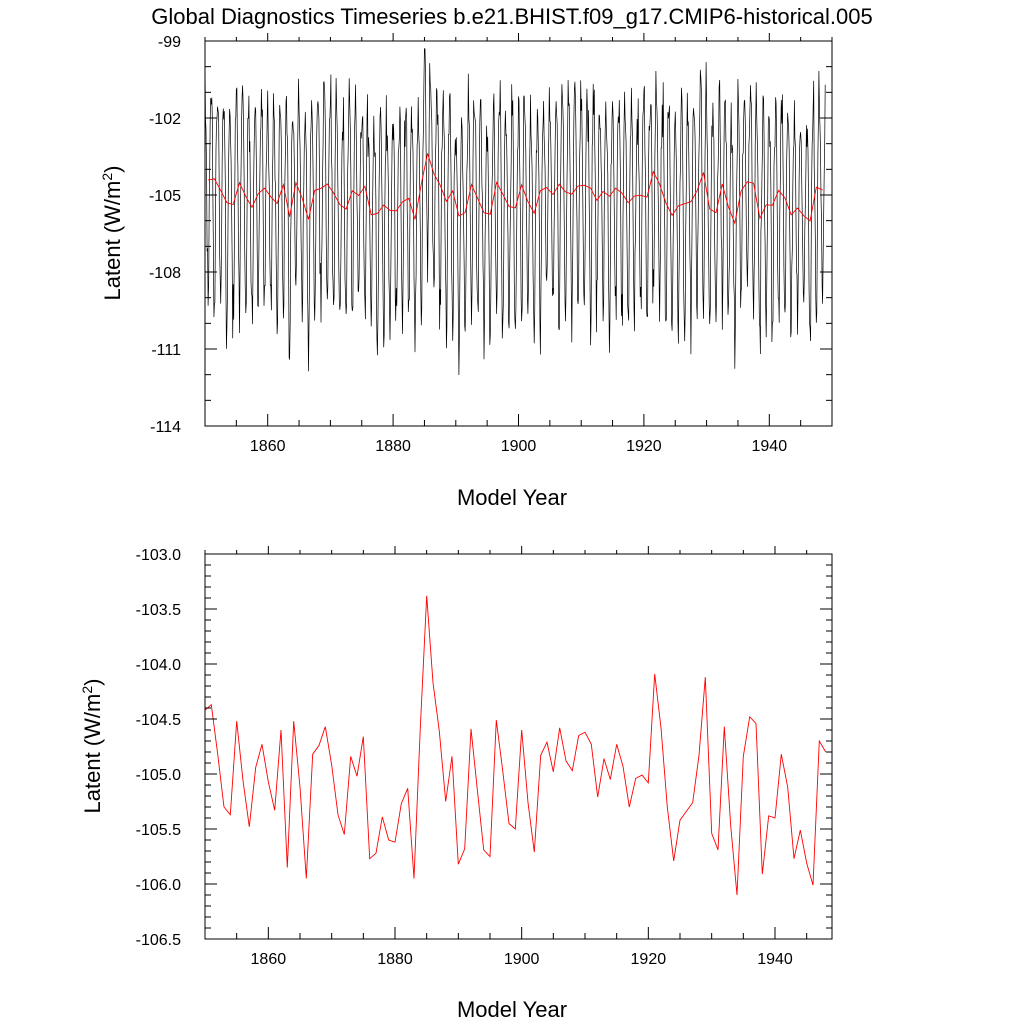 The image size is (1024, 1024). I want to click on top-y-tick-label: -99, so click(169, 42).